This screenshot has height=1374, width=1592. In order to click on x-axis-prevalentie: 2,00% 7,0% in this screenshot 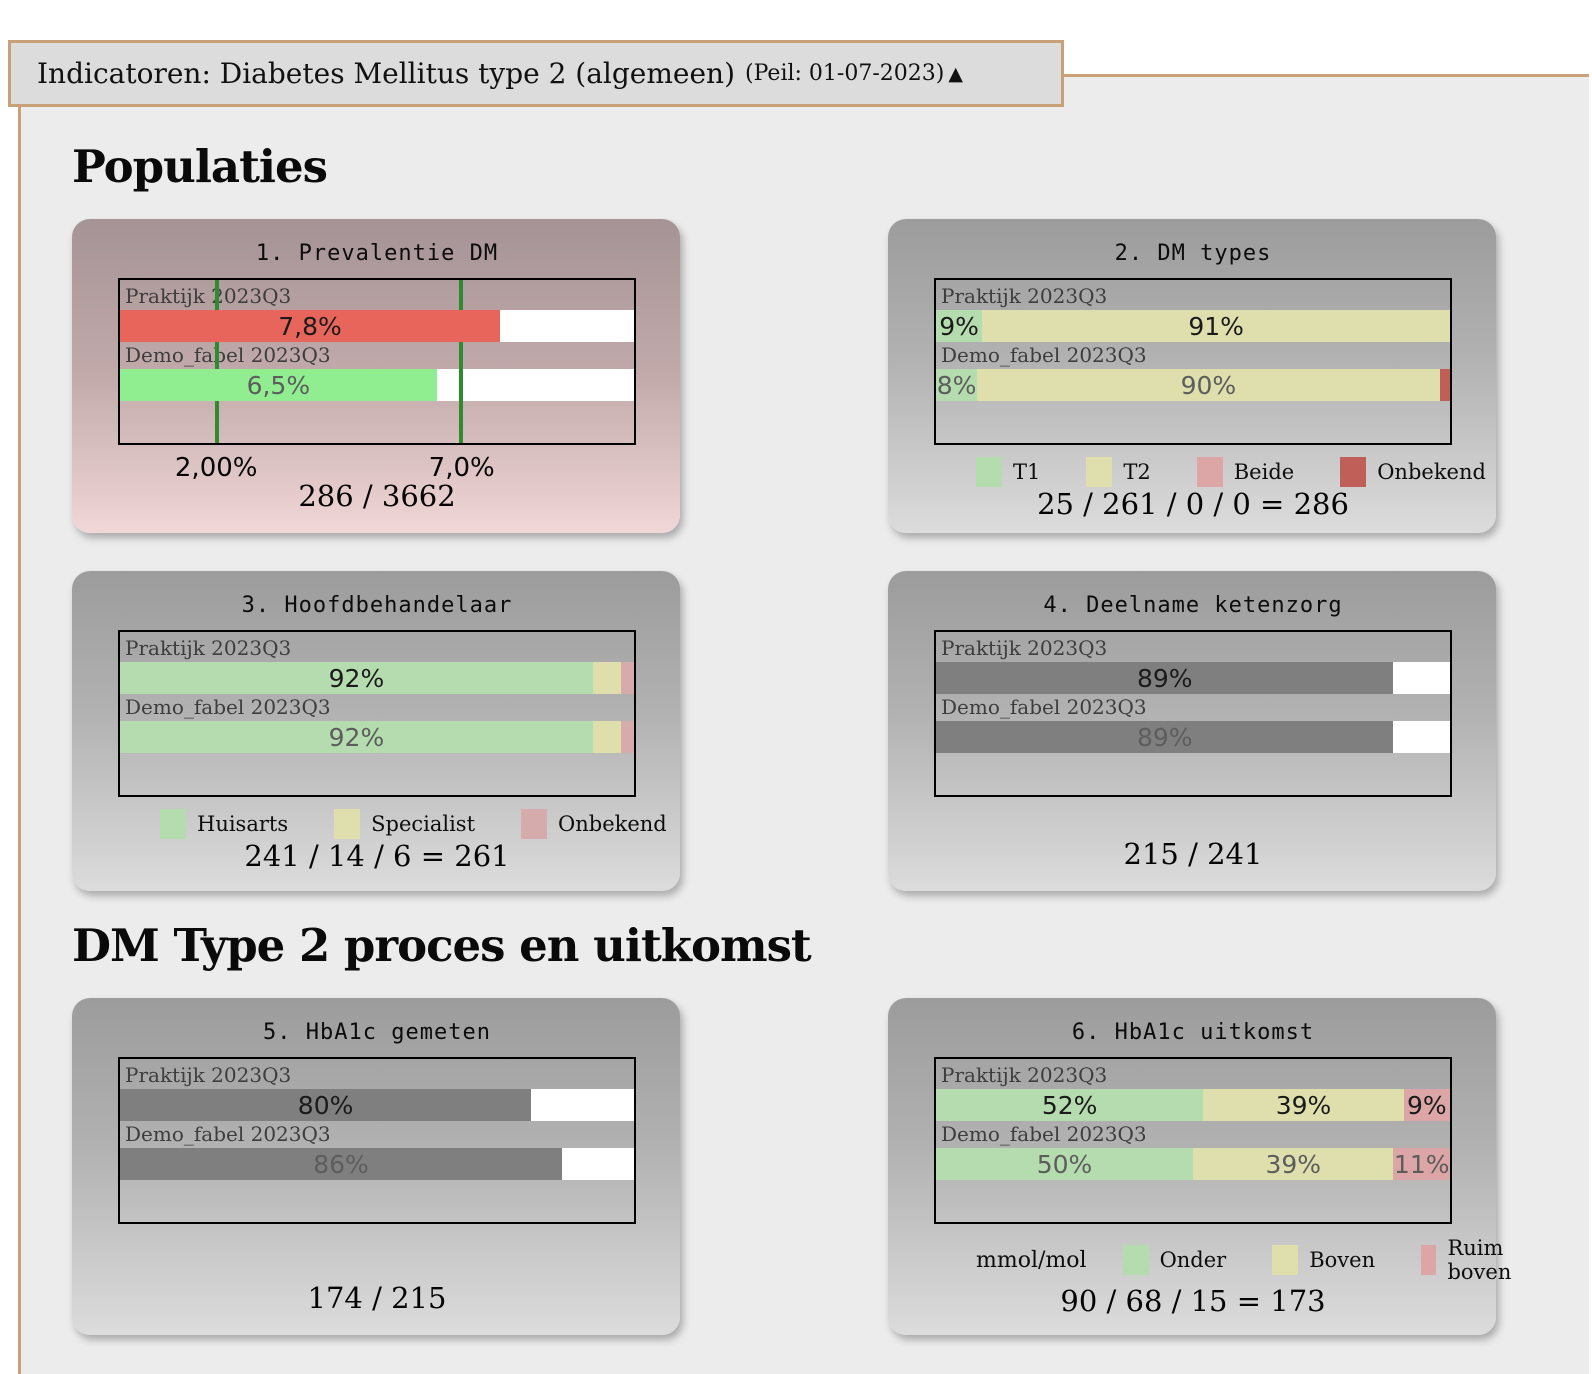, I will do `click(377, 464)`.